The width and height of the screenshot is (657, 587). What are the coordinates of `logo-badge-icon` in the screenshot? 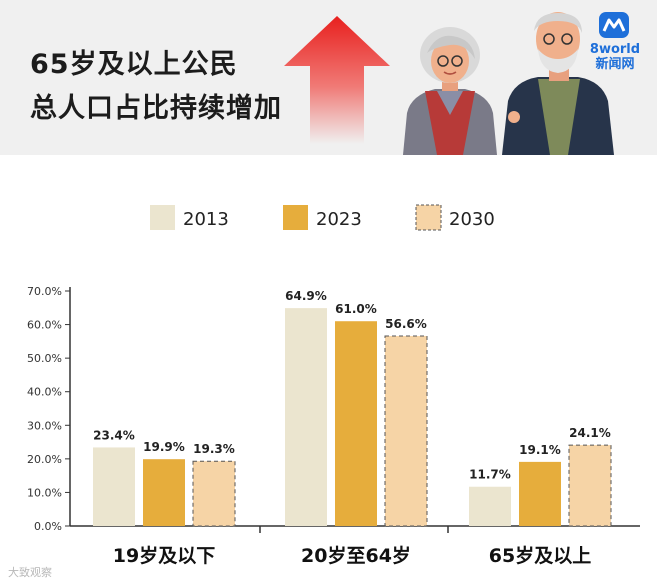 It's located at (614, 25).